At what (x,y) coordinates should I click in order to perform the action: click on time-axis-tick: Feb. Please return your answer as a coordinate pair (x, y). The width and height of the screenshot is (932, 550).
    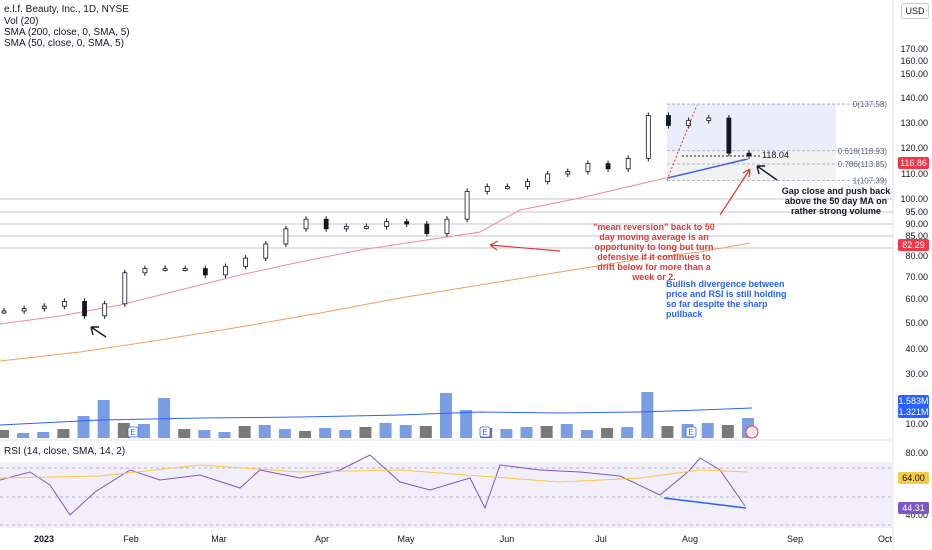
    Looking at the image, I should click on (131, 539).